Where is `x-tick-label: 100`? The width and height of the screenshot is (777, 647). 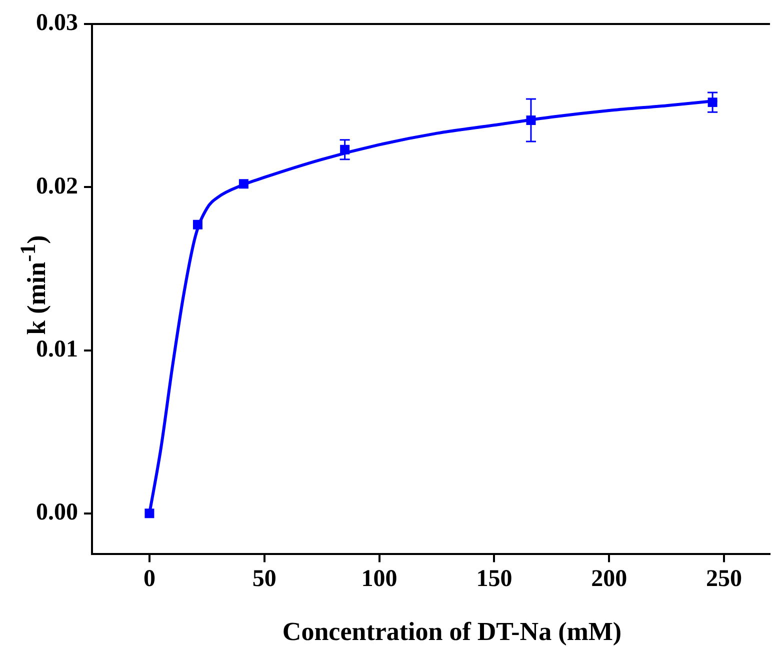
x-tick-label: 100 is located at coordinates (379, 579).